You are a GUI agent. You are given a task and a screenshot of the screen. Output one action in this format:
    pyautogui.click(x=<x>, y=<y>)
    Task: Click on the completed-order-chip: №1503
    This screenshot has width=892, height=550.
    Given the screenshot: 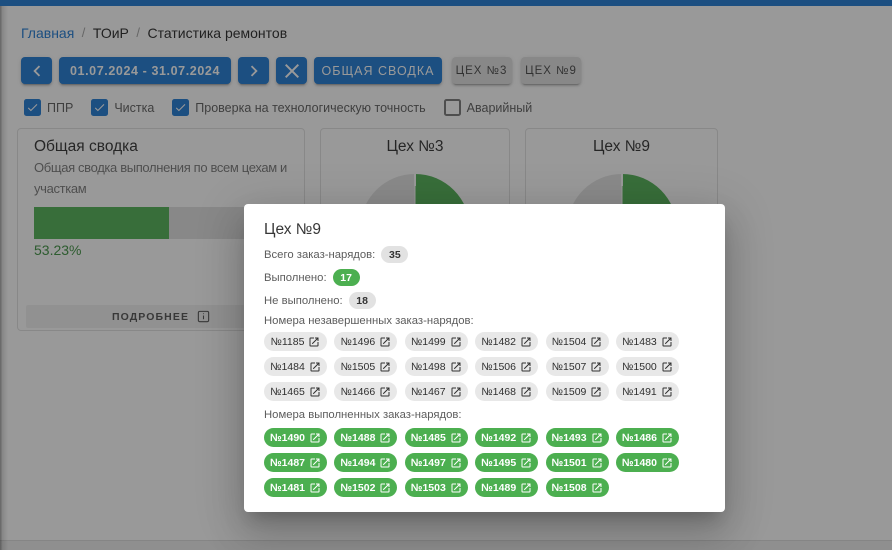 What is the action you would take?
    pyautogui.click(x=436, y=487)
    